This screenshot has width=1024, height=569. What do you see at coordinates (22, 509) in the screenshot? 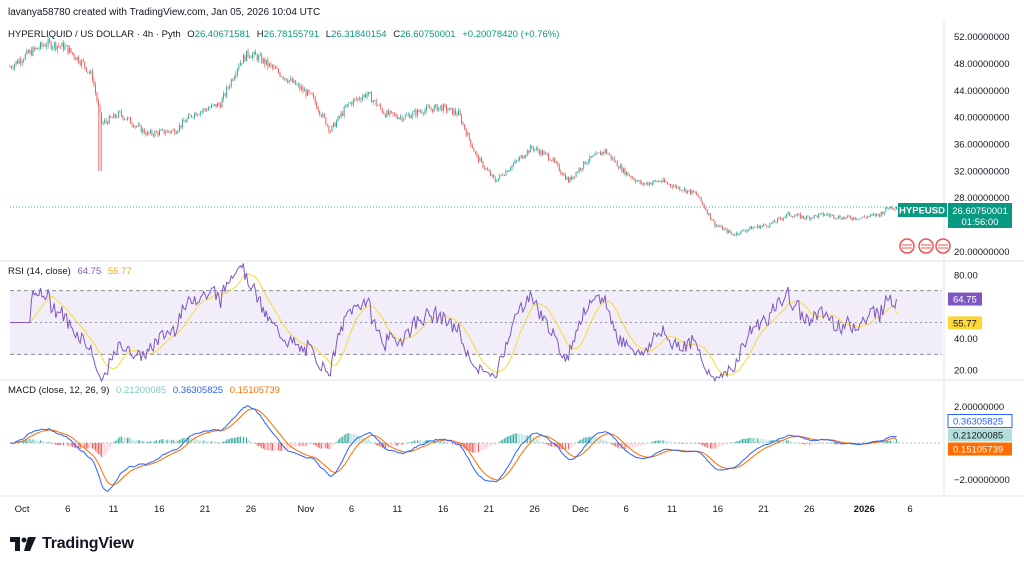
I see `time-axis-label: Oct` at bounding box center [22, 509].